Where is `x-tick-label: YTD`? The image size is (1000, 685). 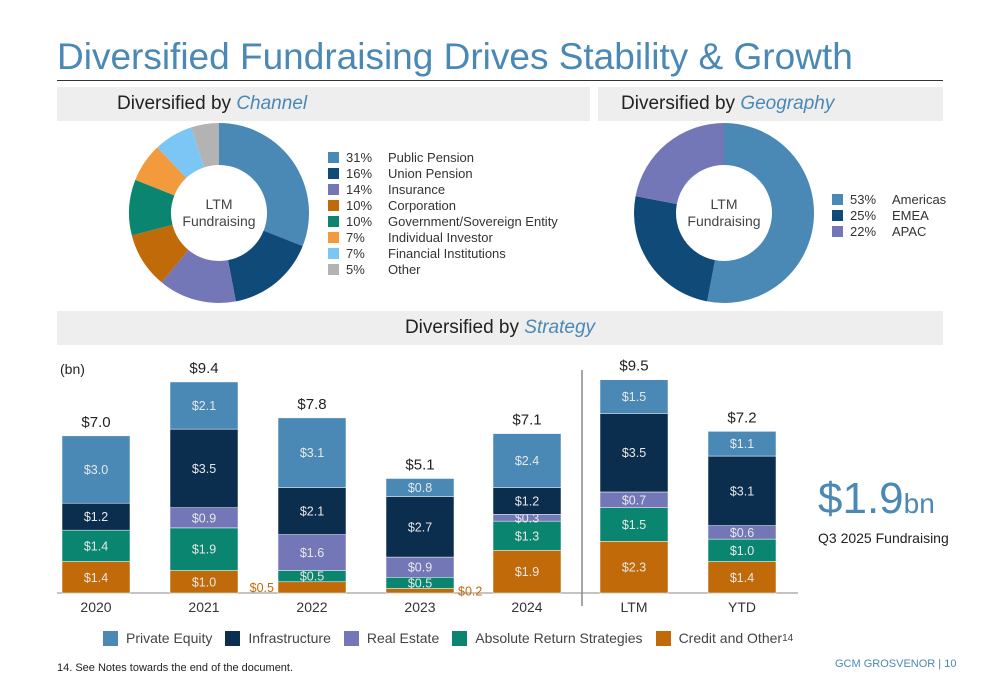
x-tick-label: YTD is located at coordinates (742, 607).